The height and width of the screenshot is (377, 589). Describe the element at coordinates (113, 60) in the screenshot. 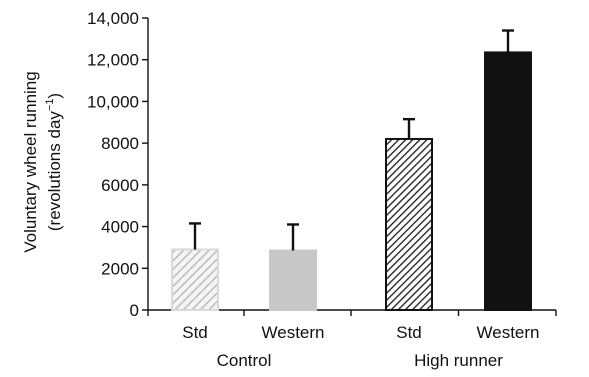

I see `y-tick-label: 12,000` at that location.